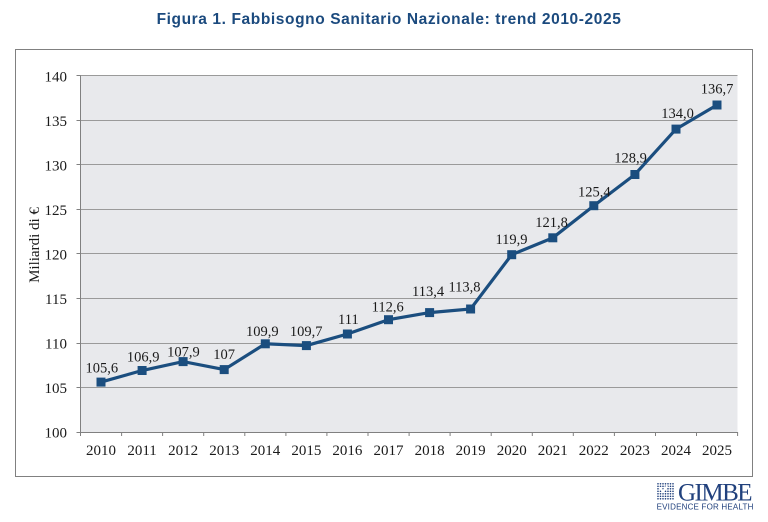 The width and height of the screenshot is (768, 522). I want to click on svg-text: 2021, so click(553, 451).